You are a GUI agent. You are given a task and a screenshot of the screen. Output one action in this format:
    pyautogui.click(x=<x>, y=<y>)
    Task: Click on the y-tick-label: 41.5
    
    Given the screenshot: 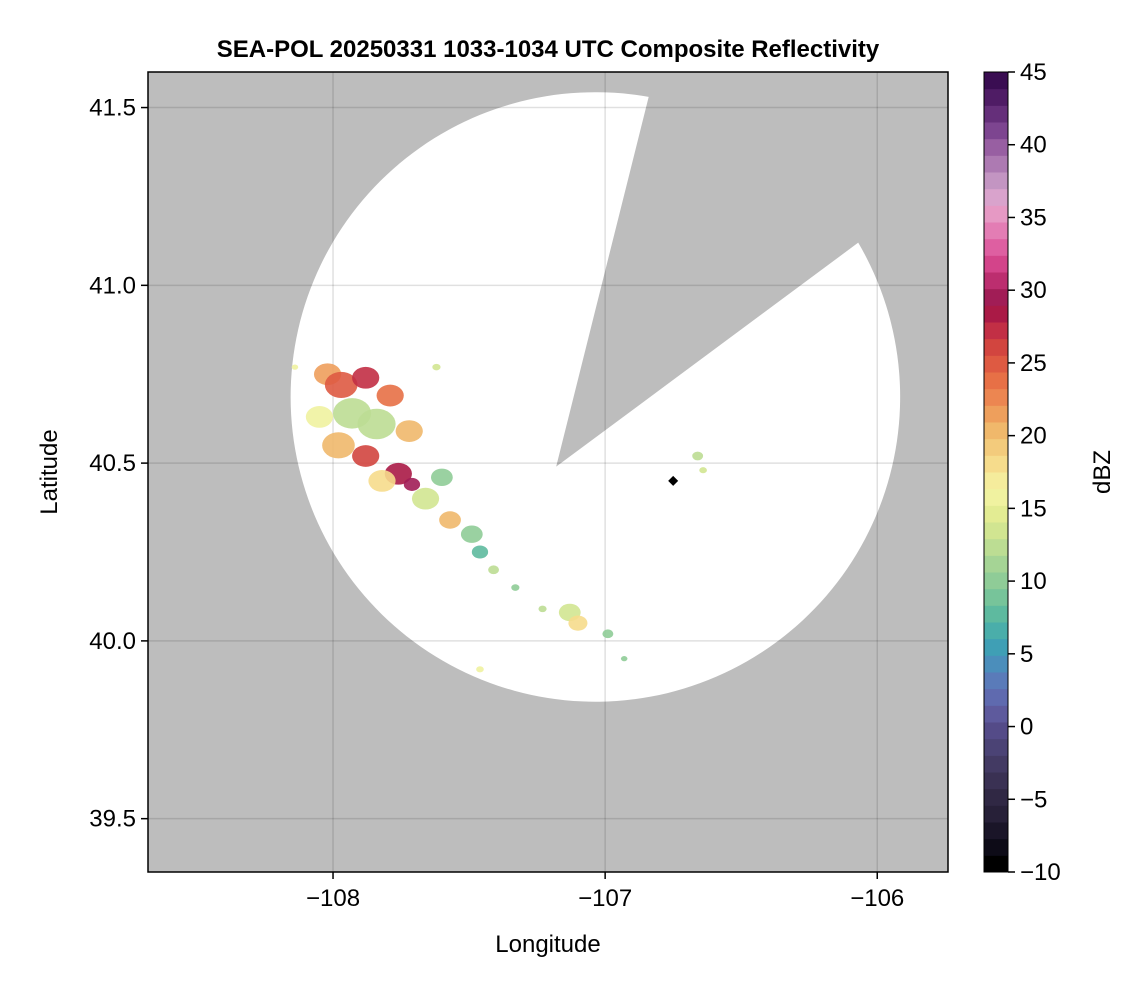 What is the action you would take?
    pyautogui.click(x=112, y=108)
    